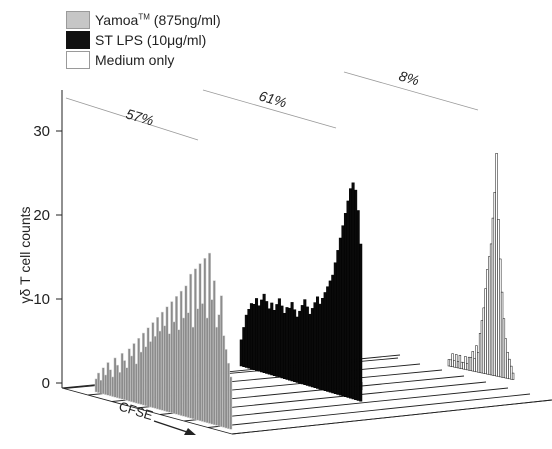 This screenshot has height=449, width=552. I want to click on percent-label: 57%, so click(139, 117).